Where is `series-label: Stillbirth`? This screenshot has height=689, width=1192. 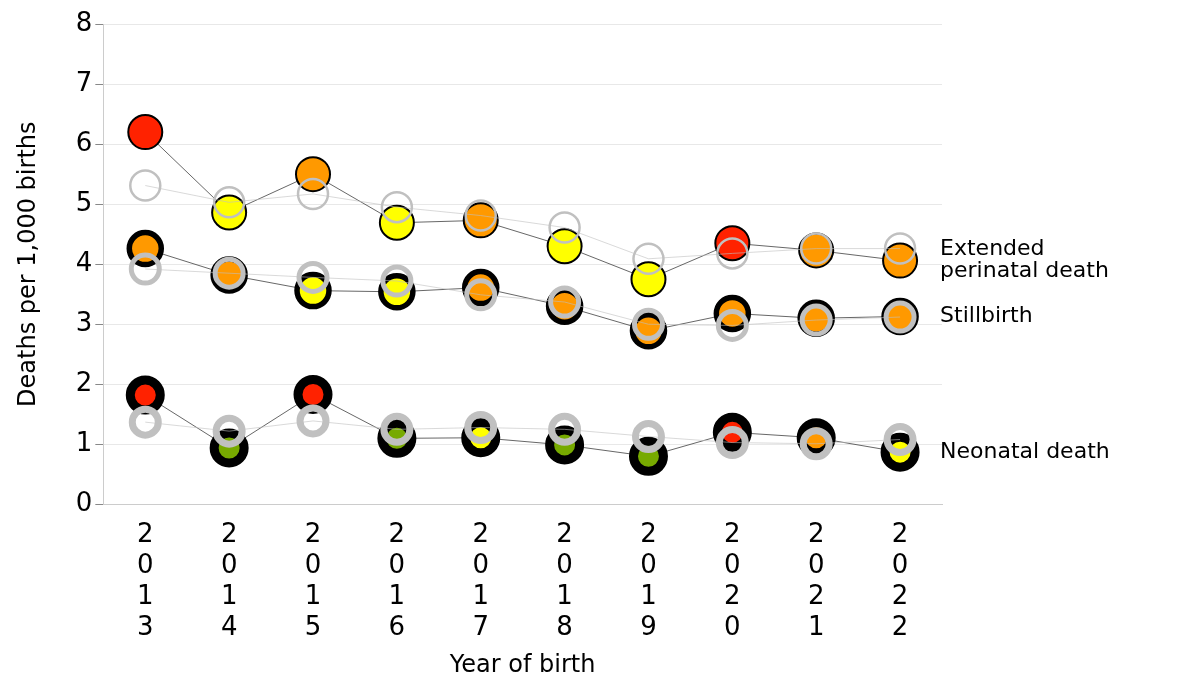 series-label: Stillbirth is located at coordinates (986, 315).